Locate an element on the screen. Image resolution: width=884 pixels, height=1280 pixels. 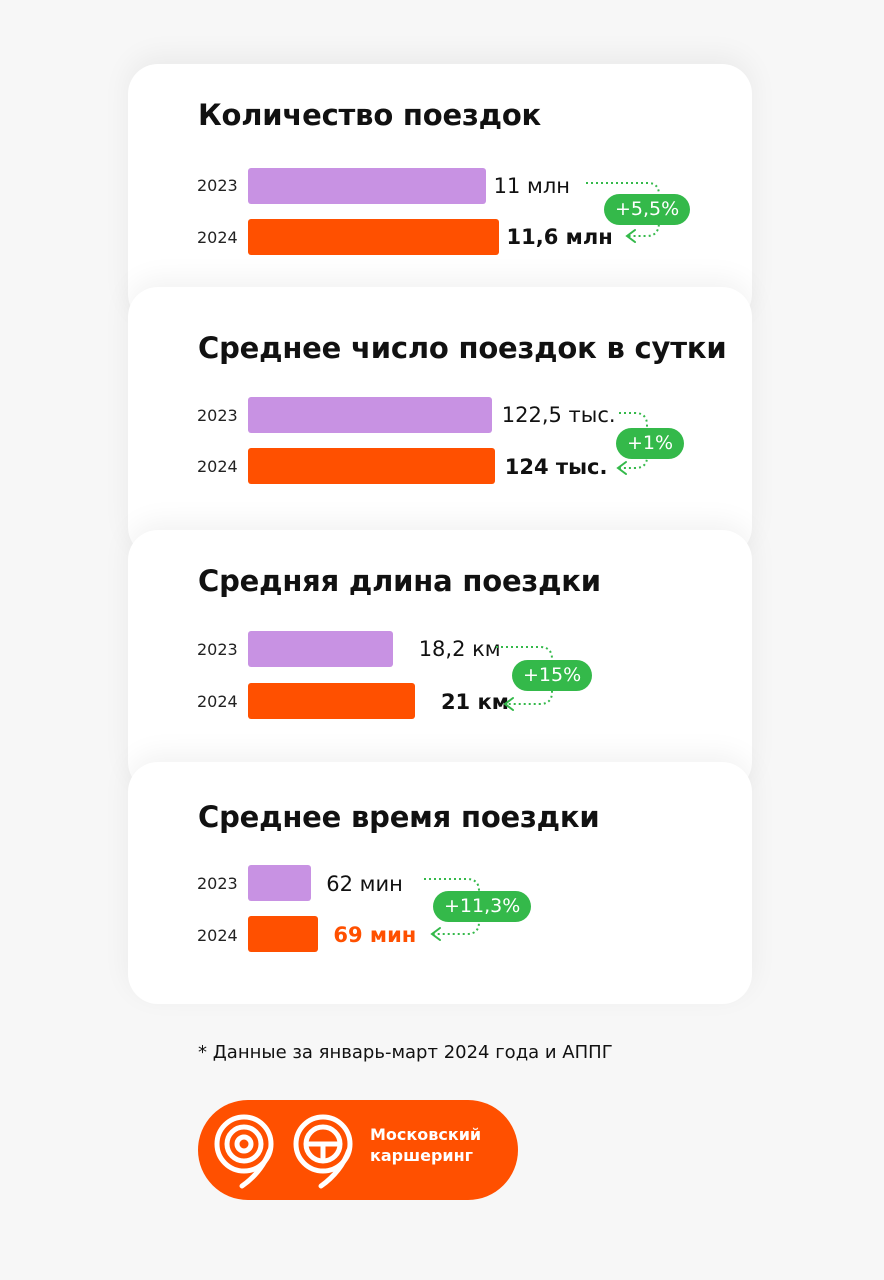
value-label-2024: 11,6 млн is located at coordinates (559, 237).